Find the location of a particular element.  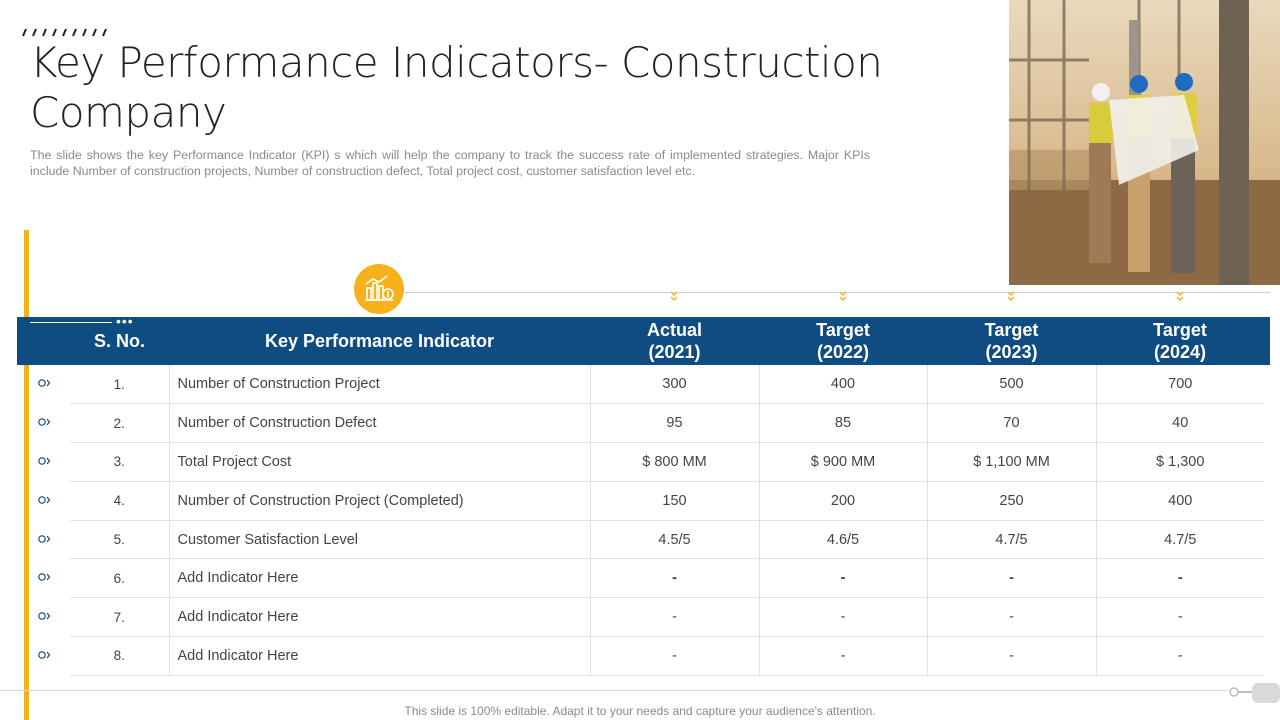

header-indicator: Key Performance Indicator is located at coordinates (379, 341).